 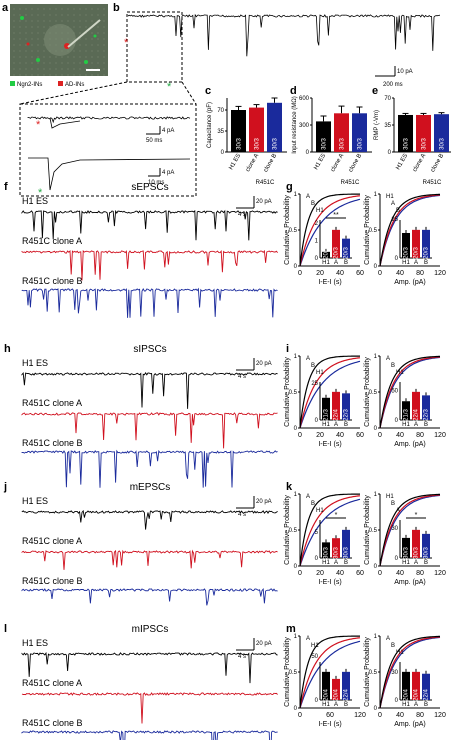 I want to click on cdf-ytick-label: 0, so click(x=296, y=267).